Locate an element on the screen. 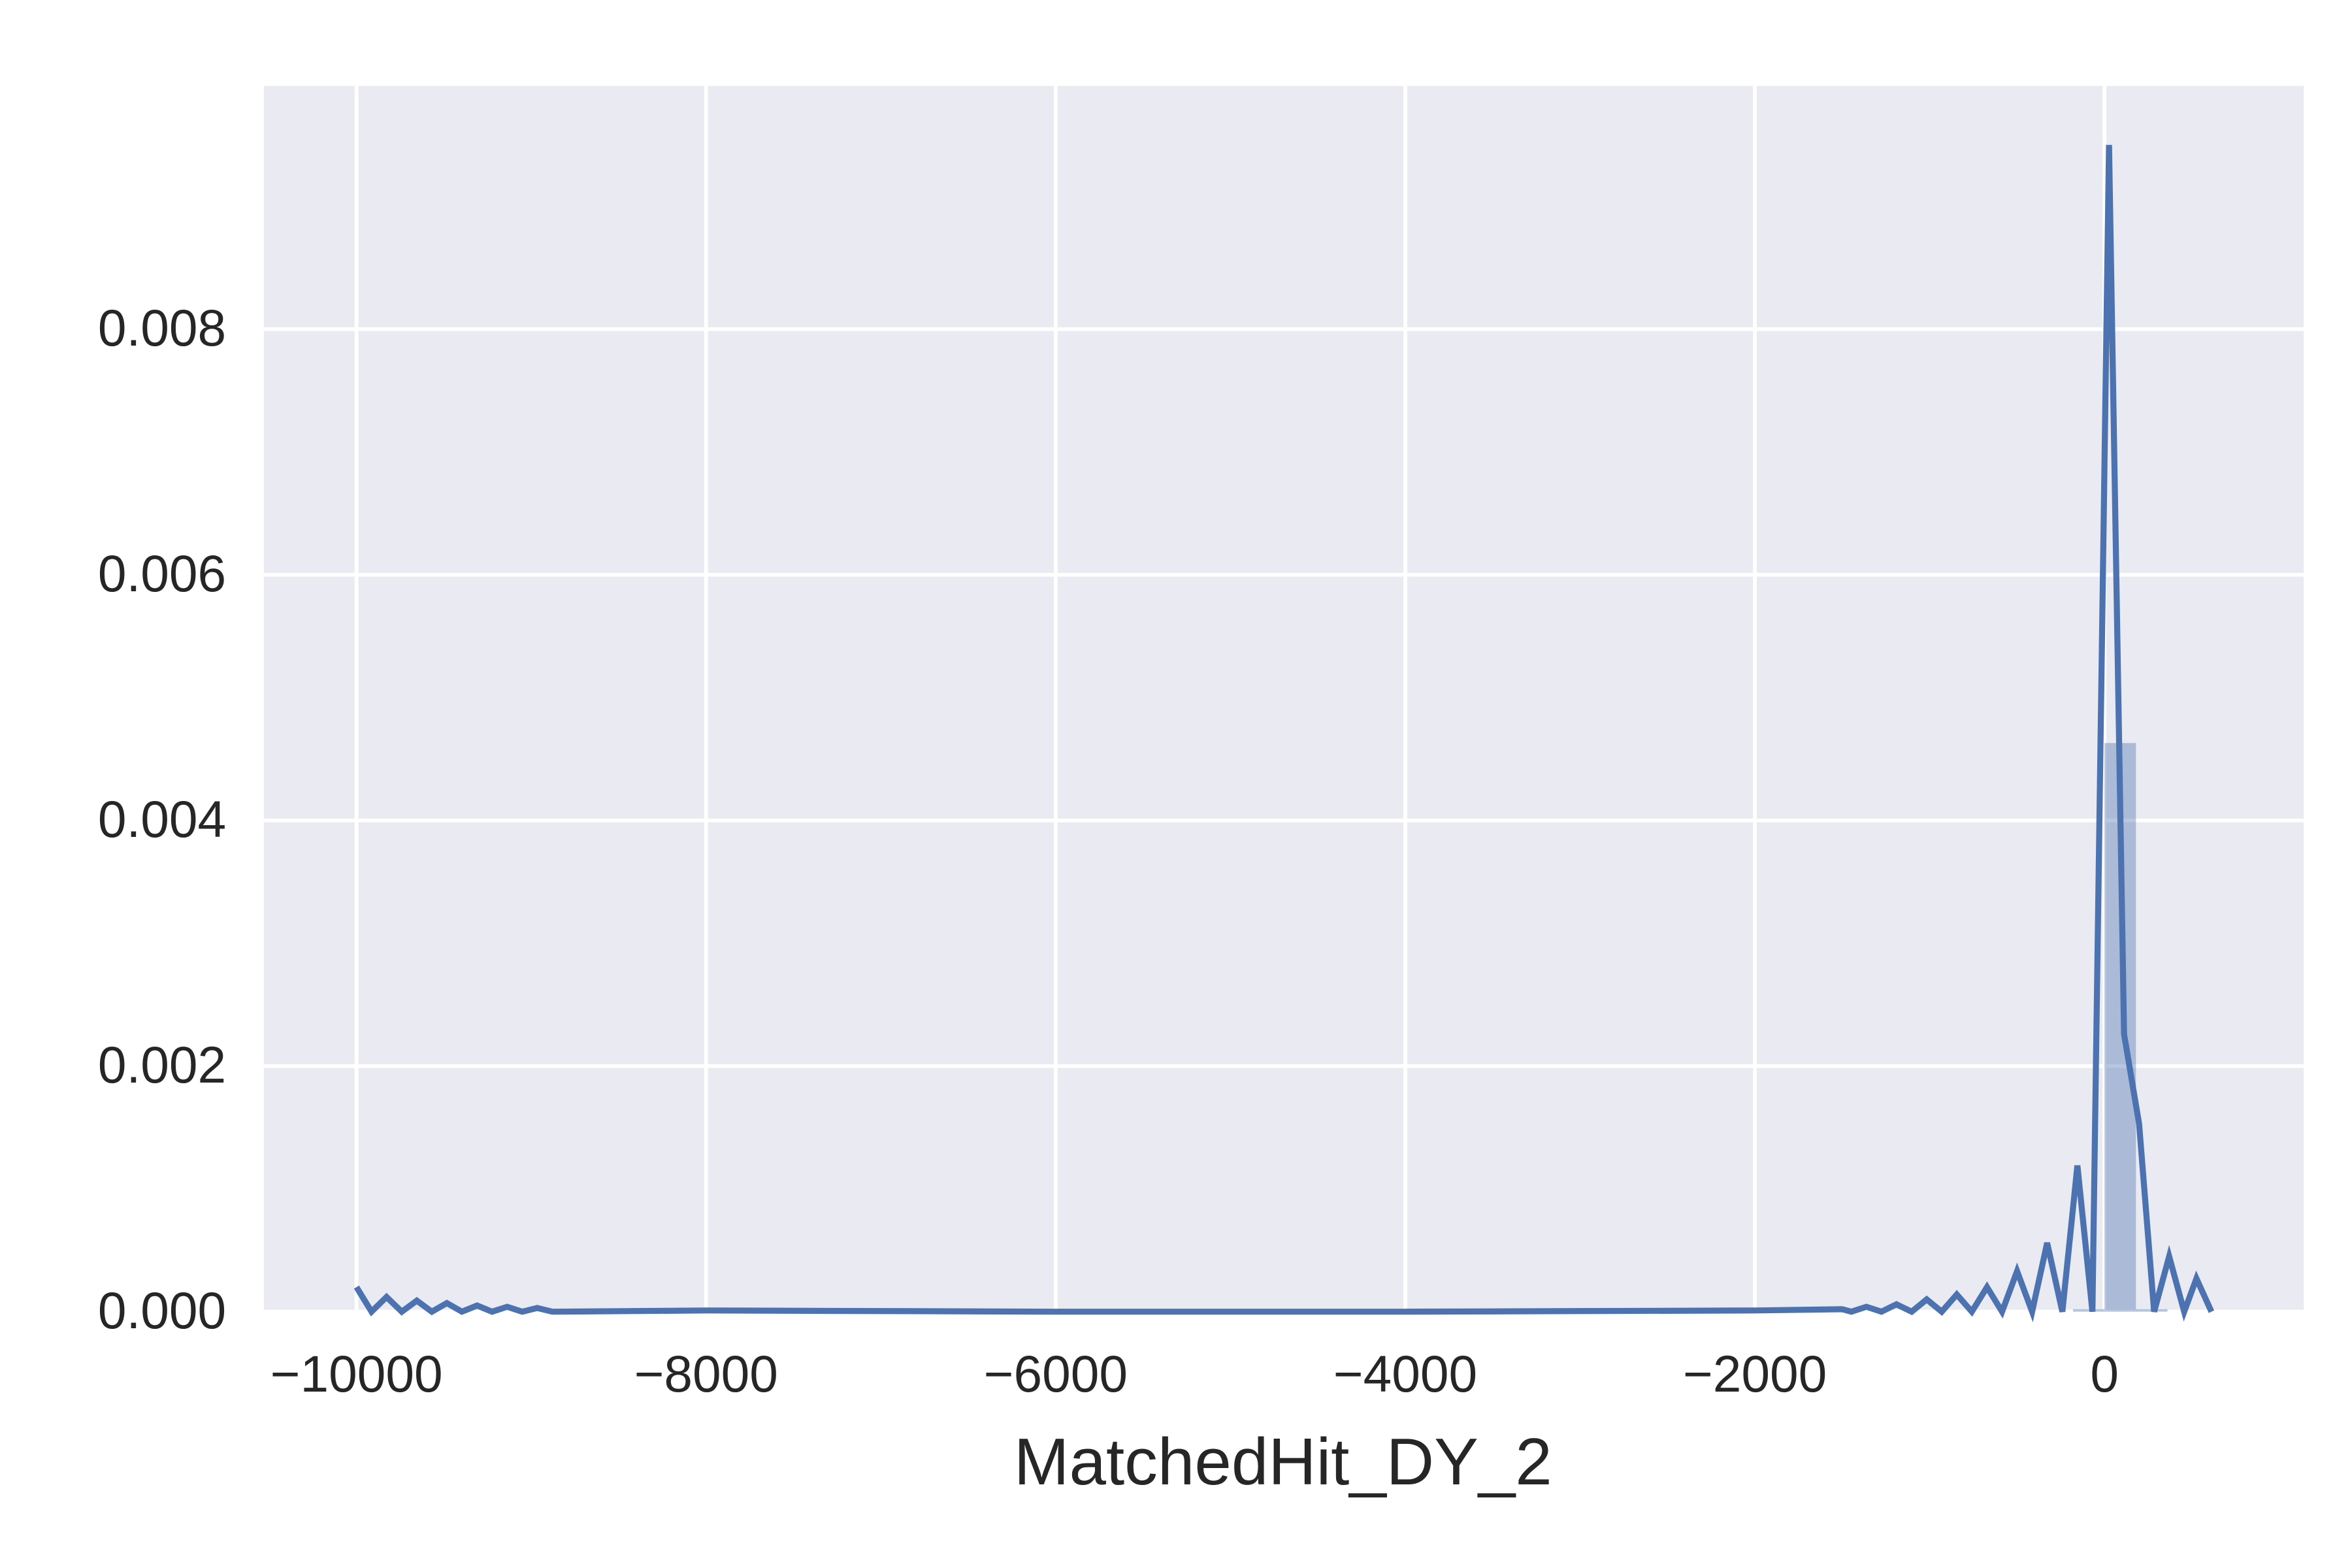 The width and height of the screenshot is (2352, 1568). y-tick-label: 0.000 is located at coordinates (162, 1310).